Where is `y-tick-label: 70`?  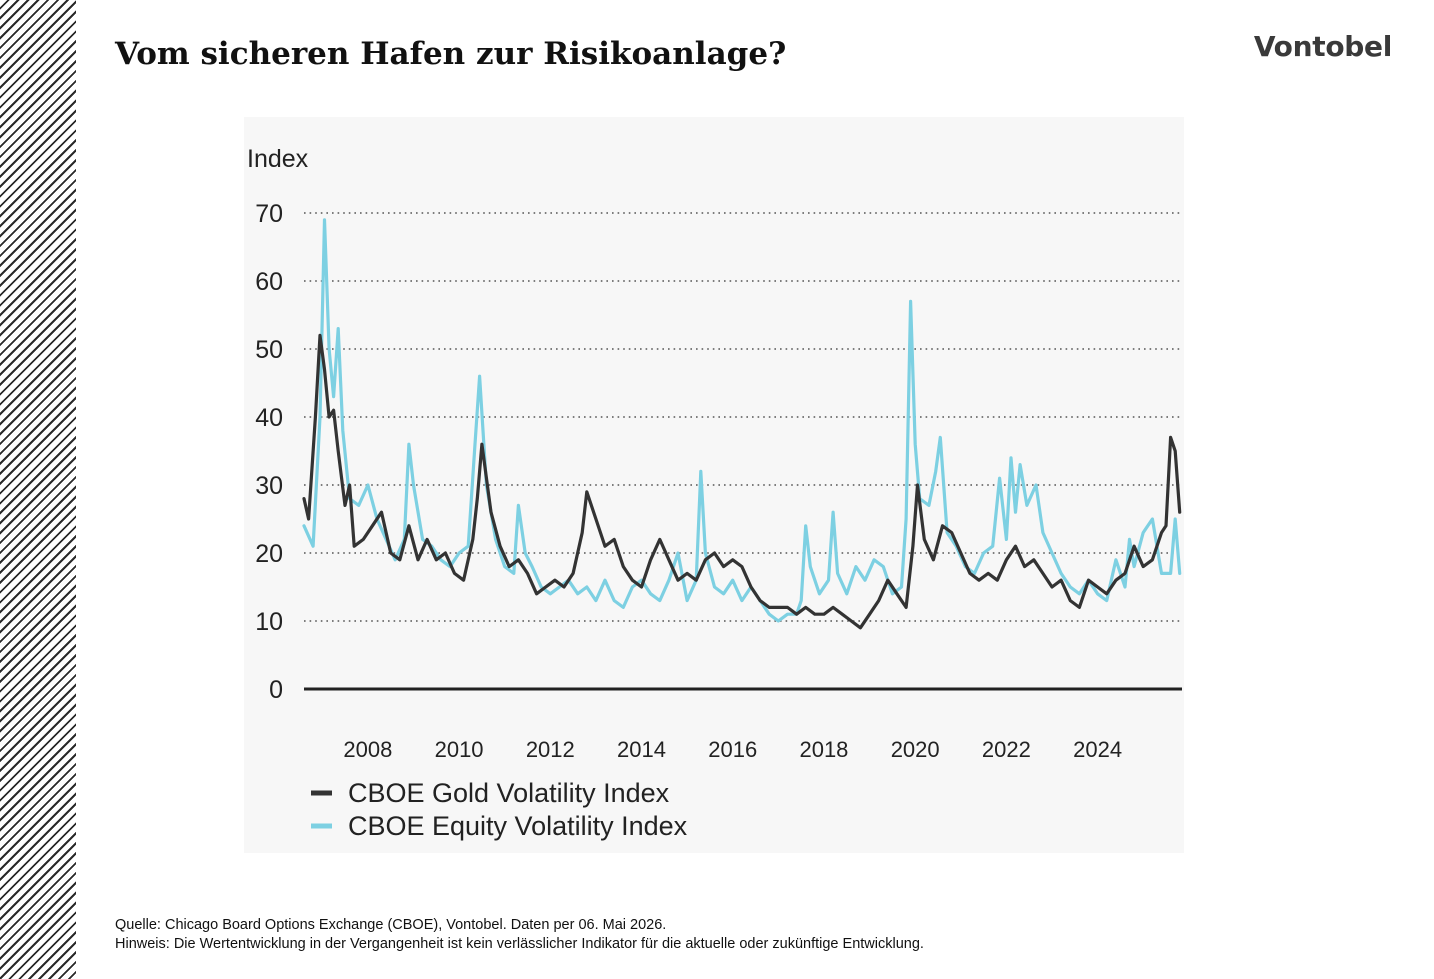
y-tick-label: 70 is located at coordinates (269, 214).